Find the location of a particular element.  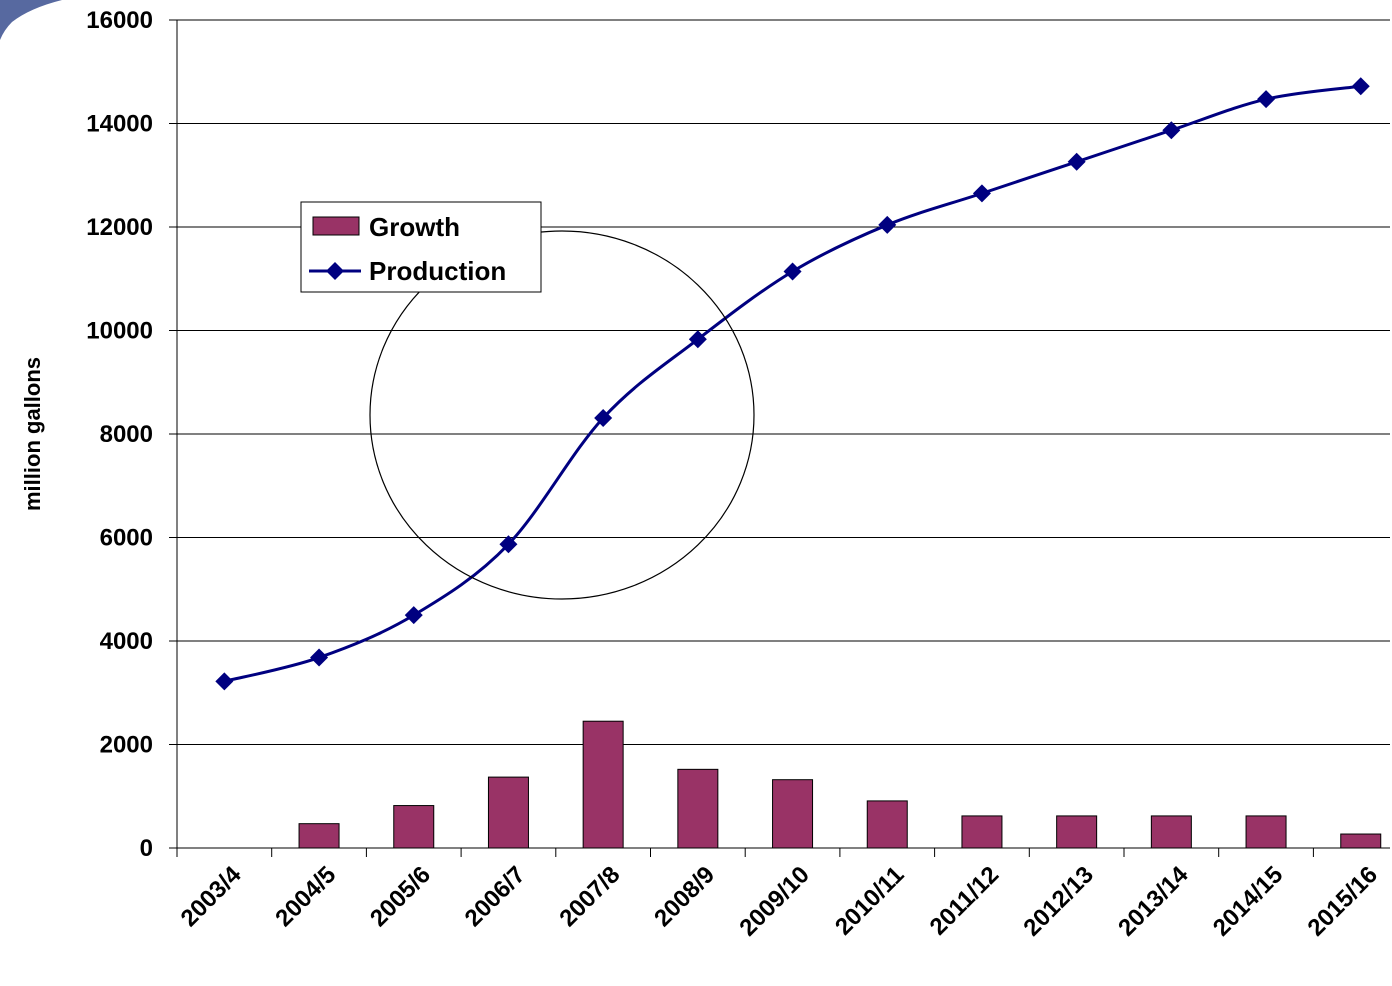

y-axis-label: million gallons is located at coordinates (32, 434).